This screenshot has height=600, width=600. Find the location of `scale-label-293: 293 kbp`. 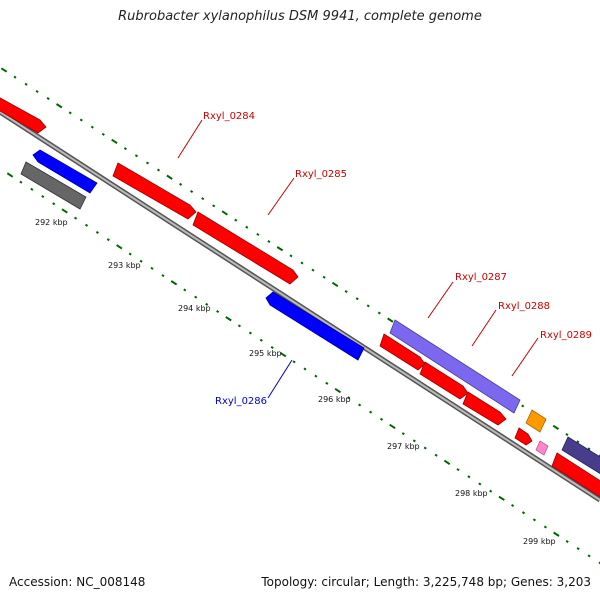

scale-label-293: 293 kbp is located at coordinates (124, 265).